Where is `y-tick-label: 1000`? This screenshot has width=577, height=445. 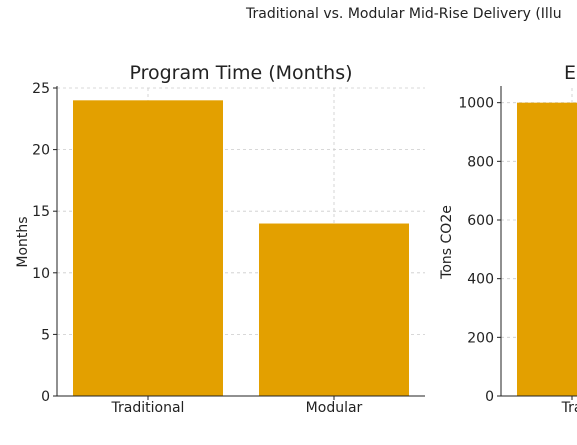
y-tick-label: 1000 is located at coordinates (476, 104).